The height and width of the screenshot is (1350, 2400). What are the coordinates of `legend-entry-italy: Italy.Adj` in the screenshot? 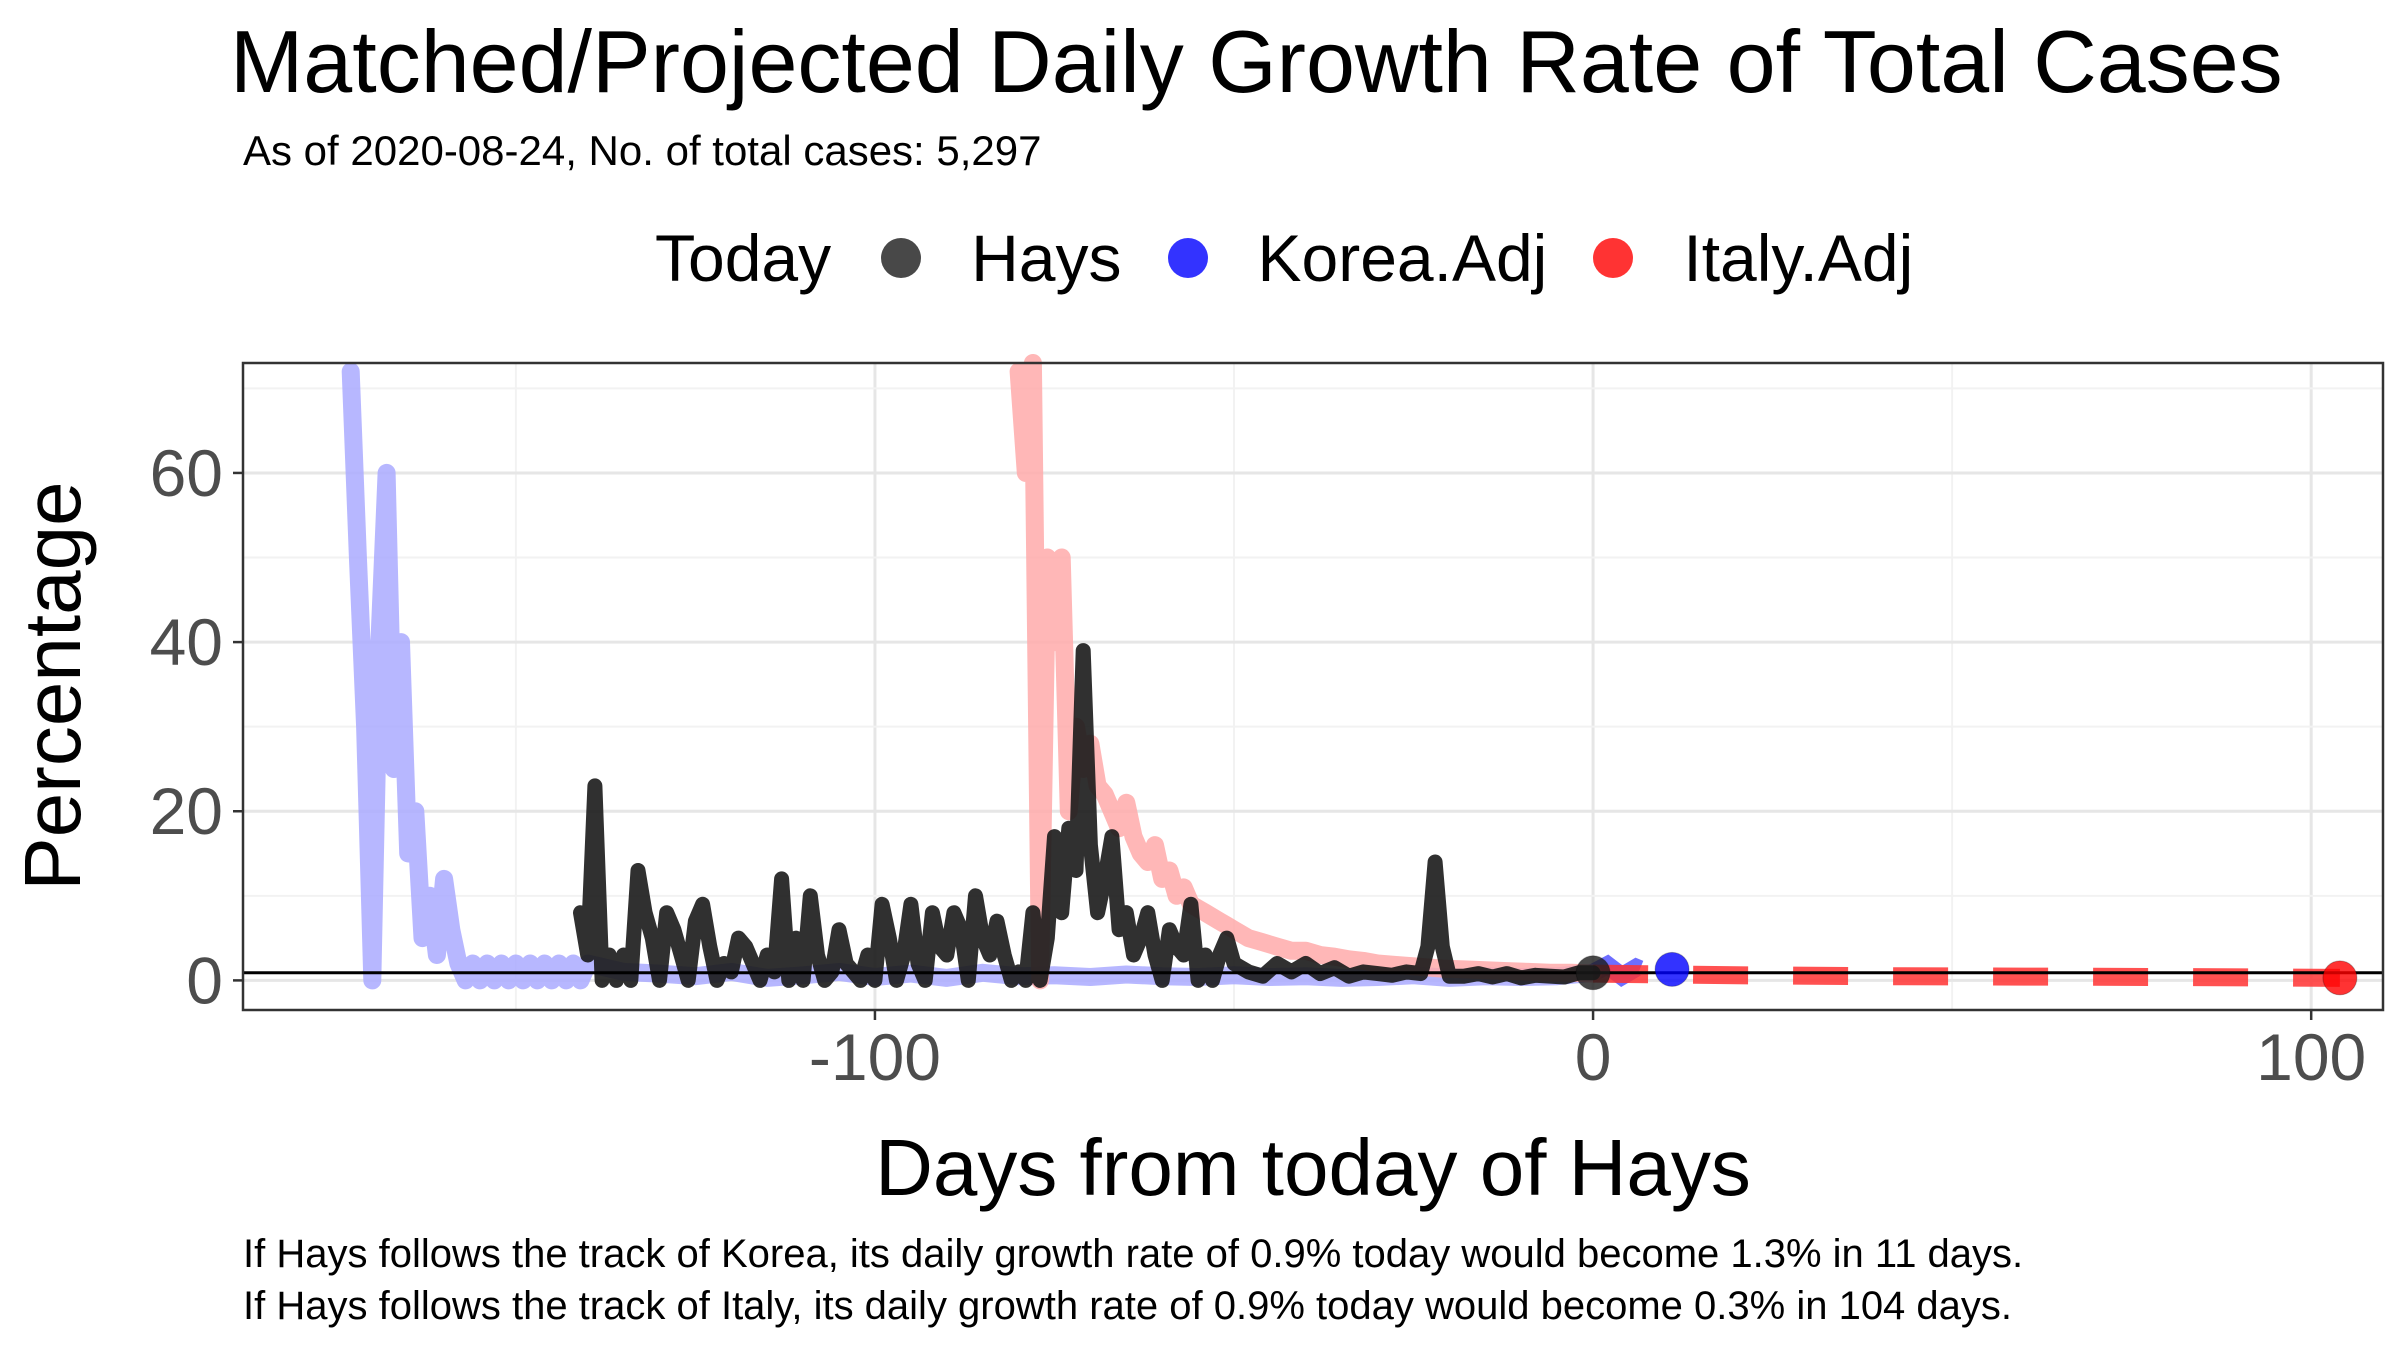 It's located at (1753, 258).